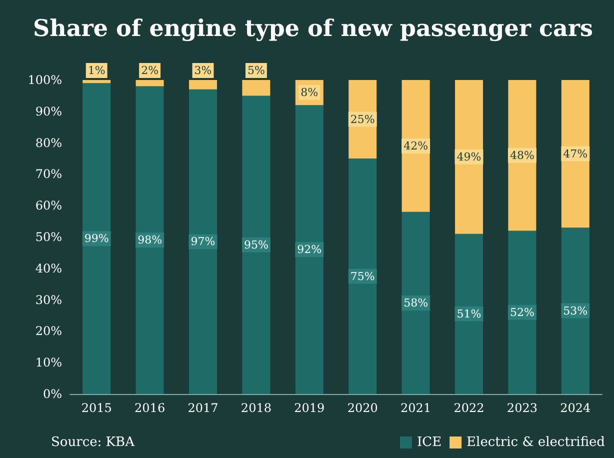 This screenshot has height=458, width=614. I want to click on data-label: 58%, so click(416, 303).